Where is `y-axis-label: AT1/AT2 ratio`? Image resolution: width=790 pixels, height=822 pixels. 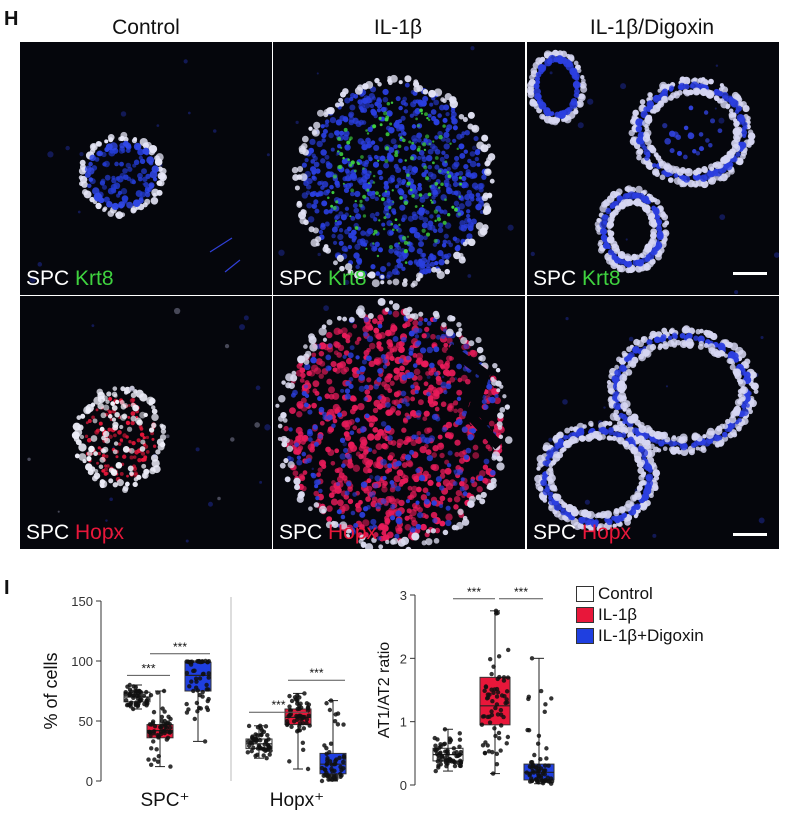 y-axis-label: AT1/AT2 ratio is located at coordinates (384, 690).